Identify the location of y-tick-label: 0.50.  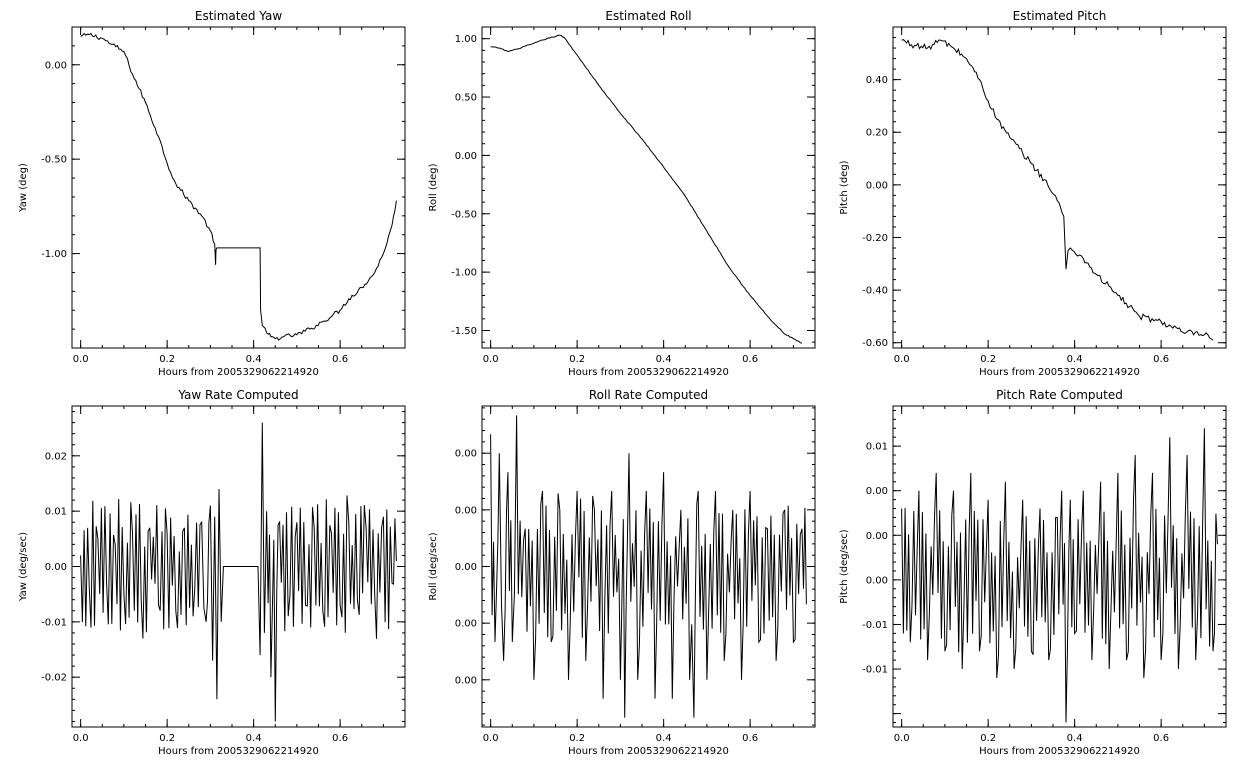
(466, 98).